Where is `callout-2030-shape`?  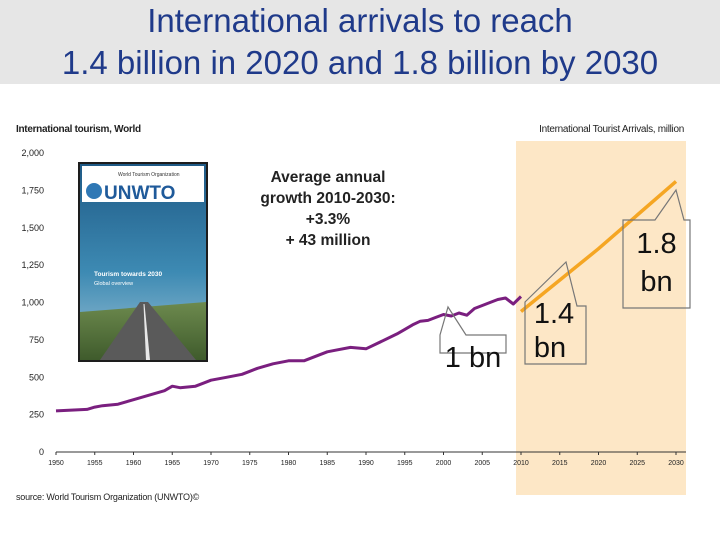 callout-2030-shape is located at coordinates (656, 248).